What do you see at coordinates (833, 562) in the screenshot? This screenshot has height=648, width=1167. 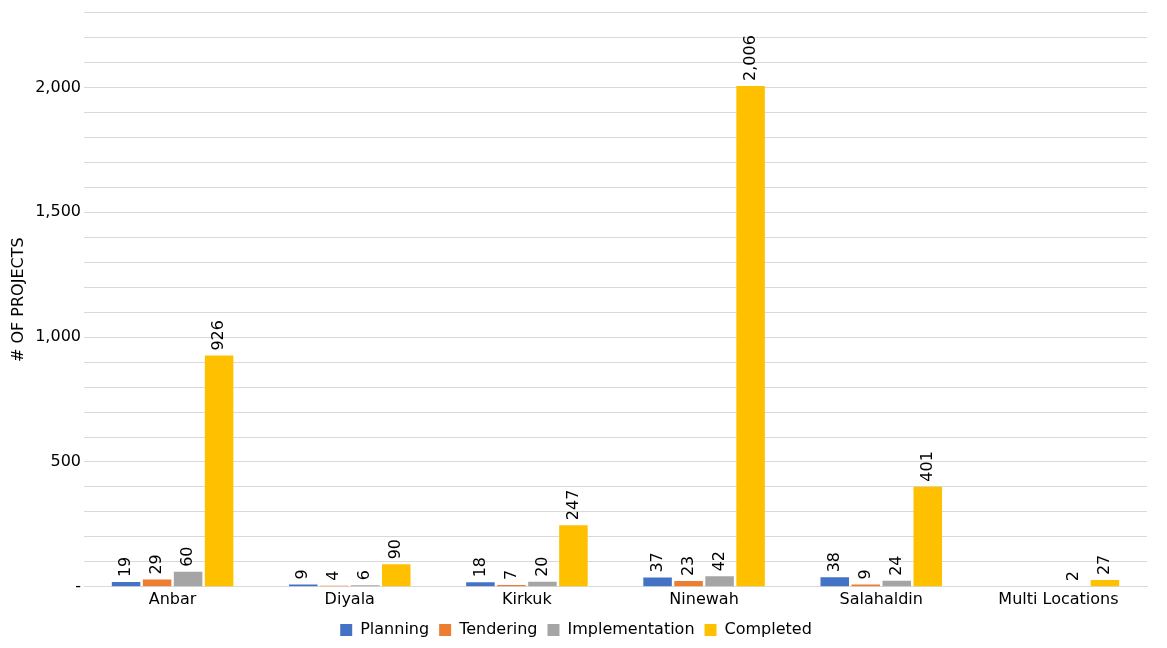 I see `data-label: 38` at bounding box center [833, 562].